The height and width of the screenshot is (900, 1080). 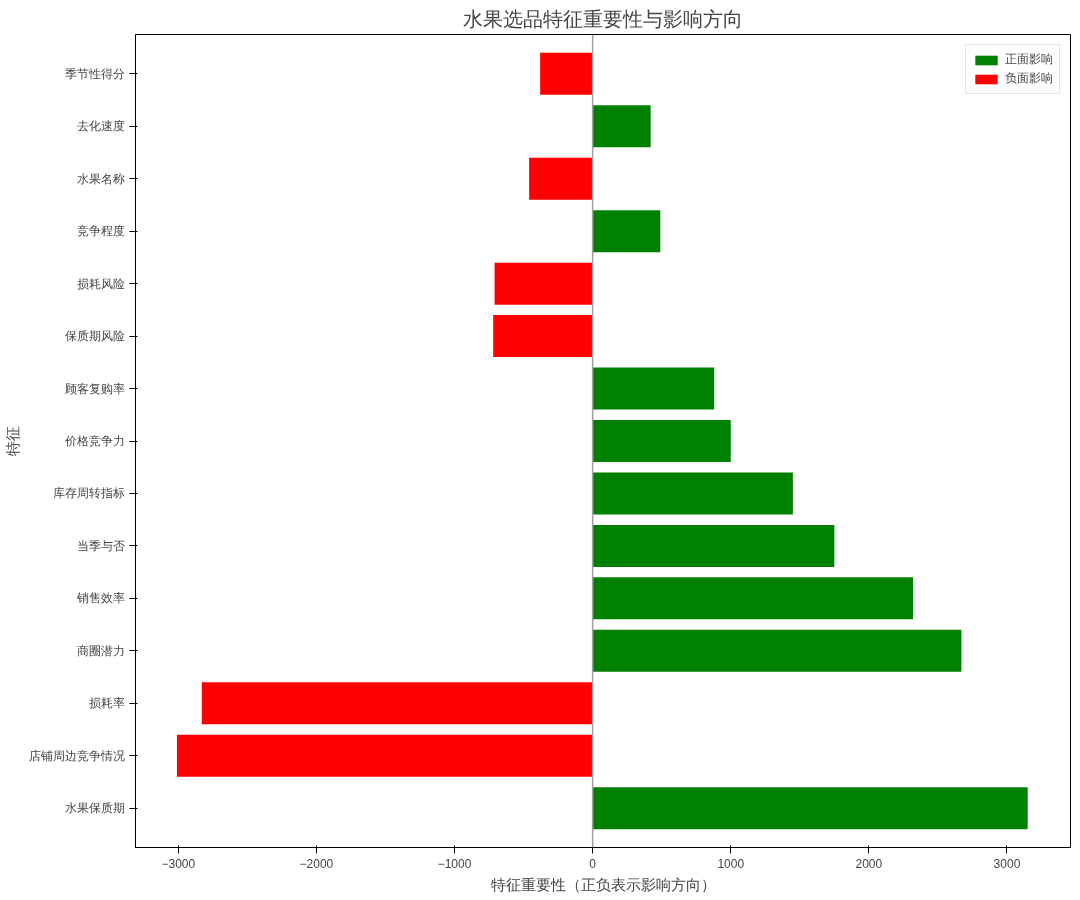 I want to click on y-tick-label: 竞争程度, so click(x=100, y=231).